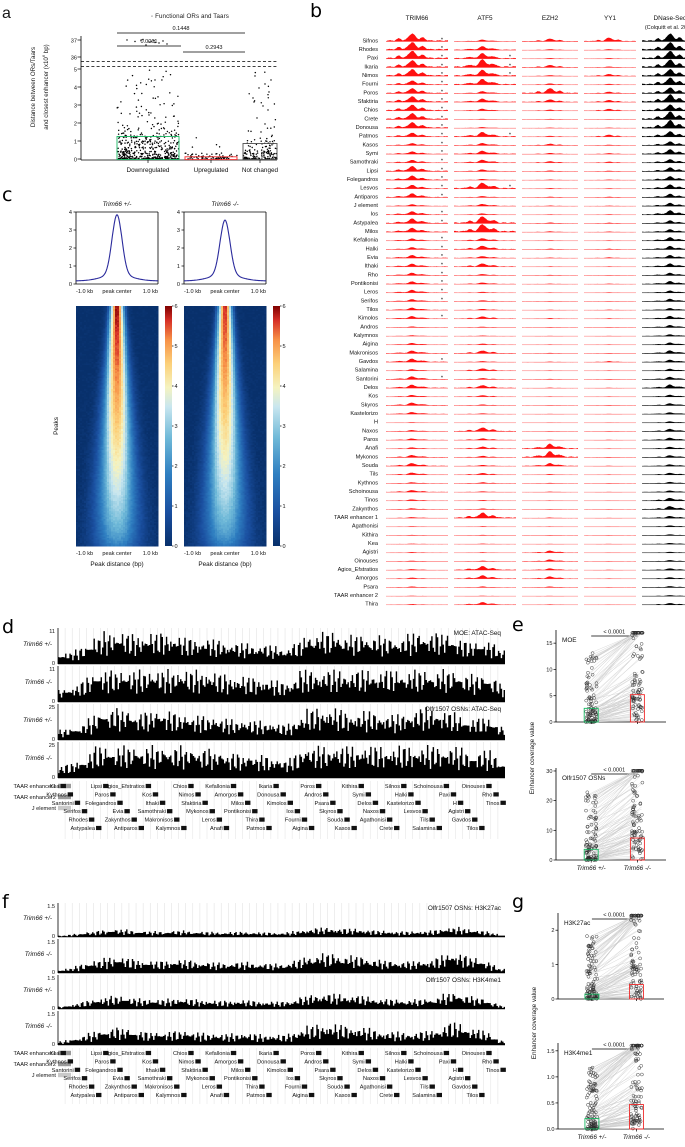  What do you see at coordinates (485, 18) in the screenshot?
I see `svg-text: ATF5` at bounding box center [485, 18].